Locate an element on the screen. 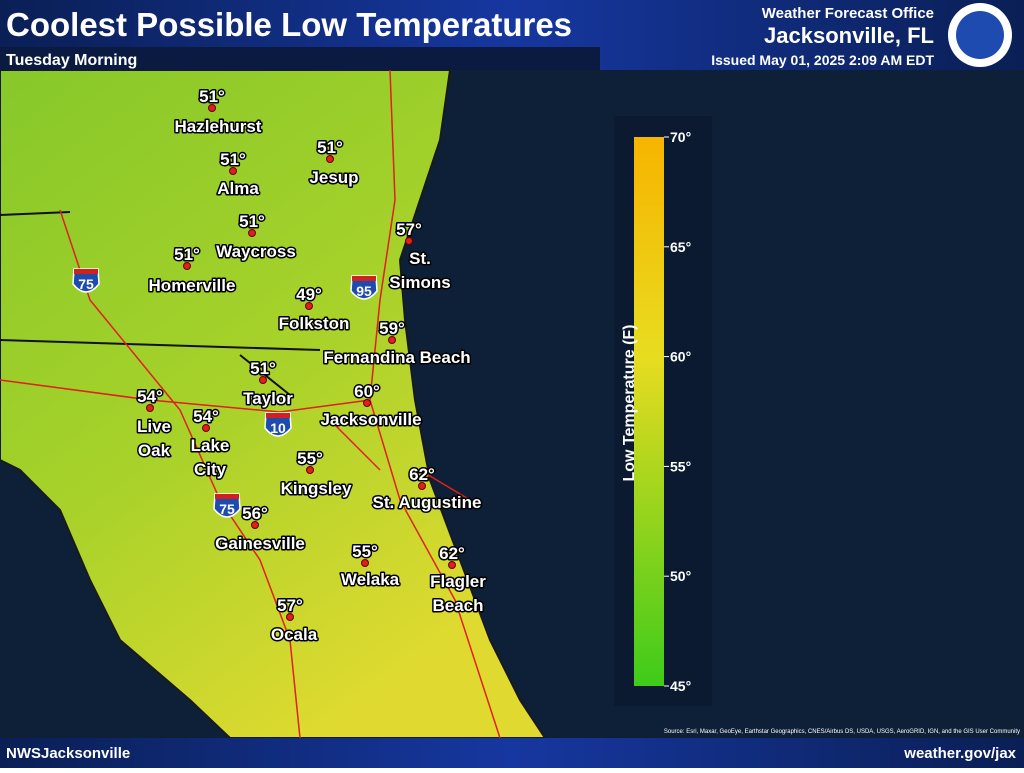 The image size is (1024, 773). city-name: Lake is located at coordinates (210, 445).